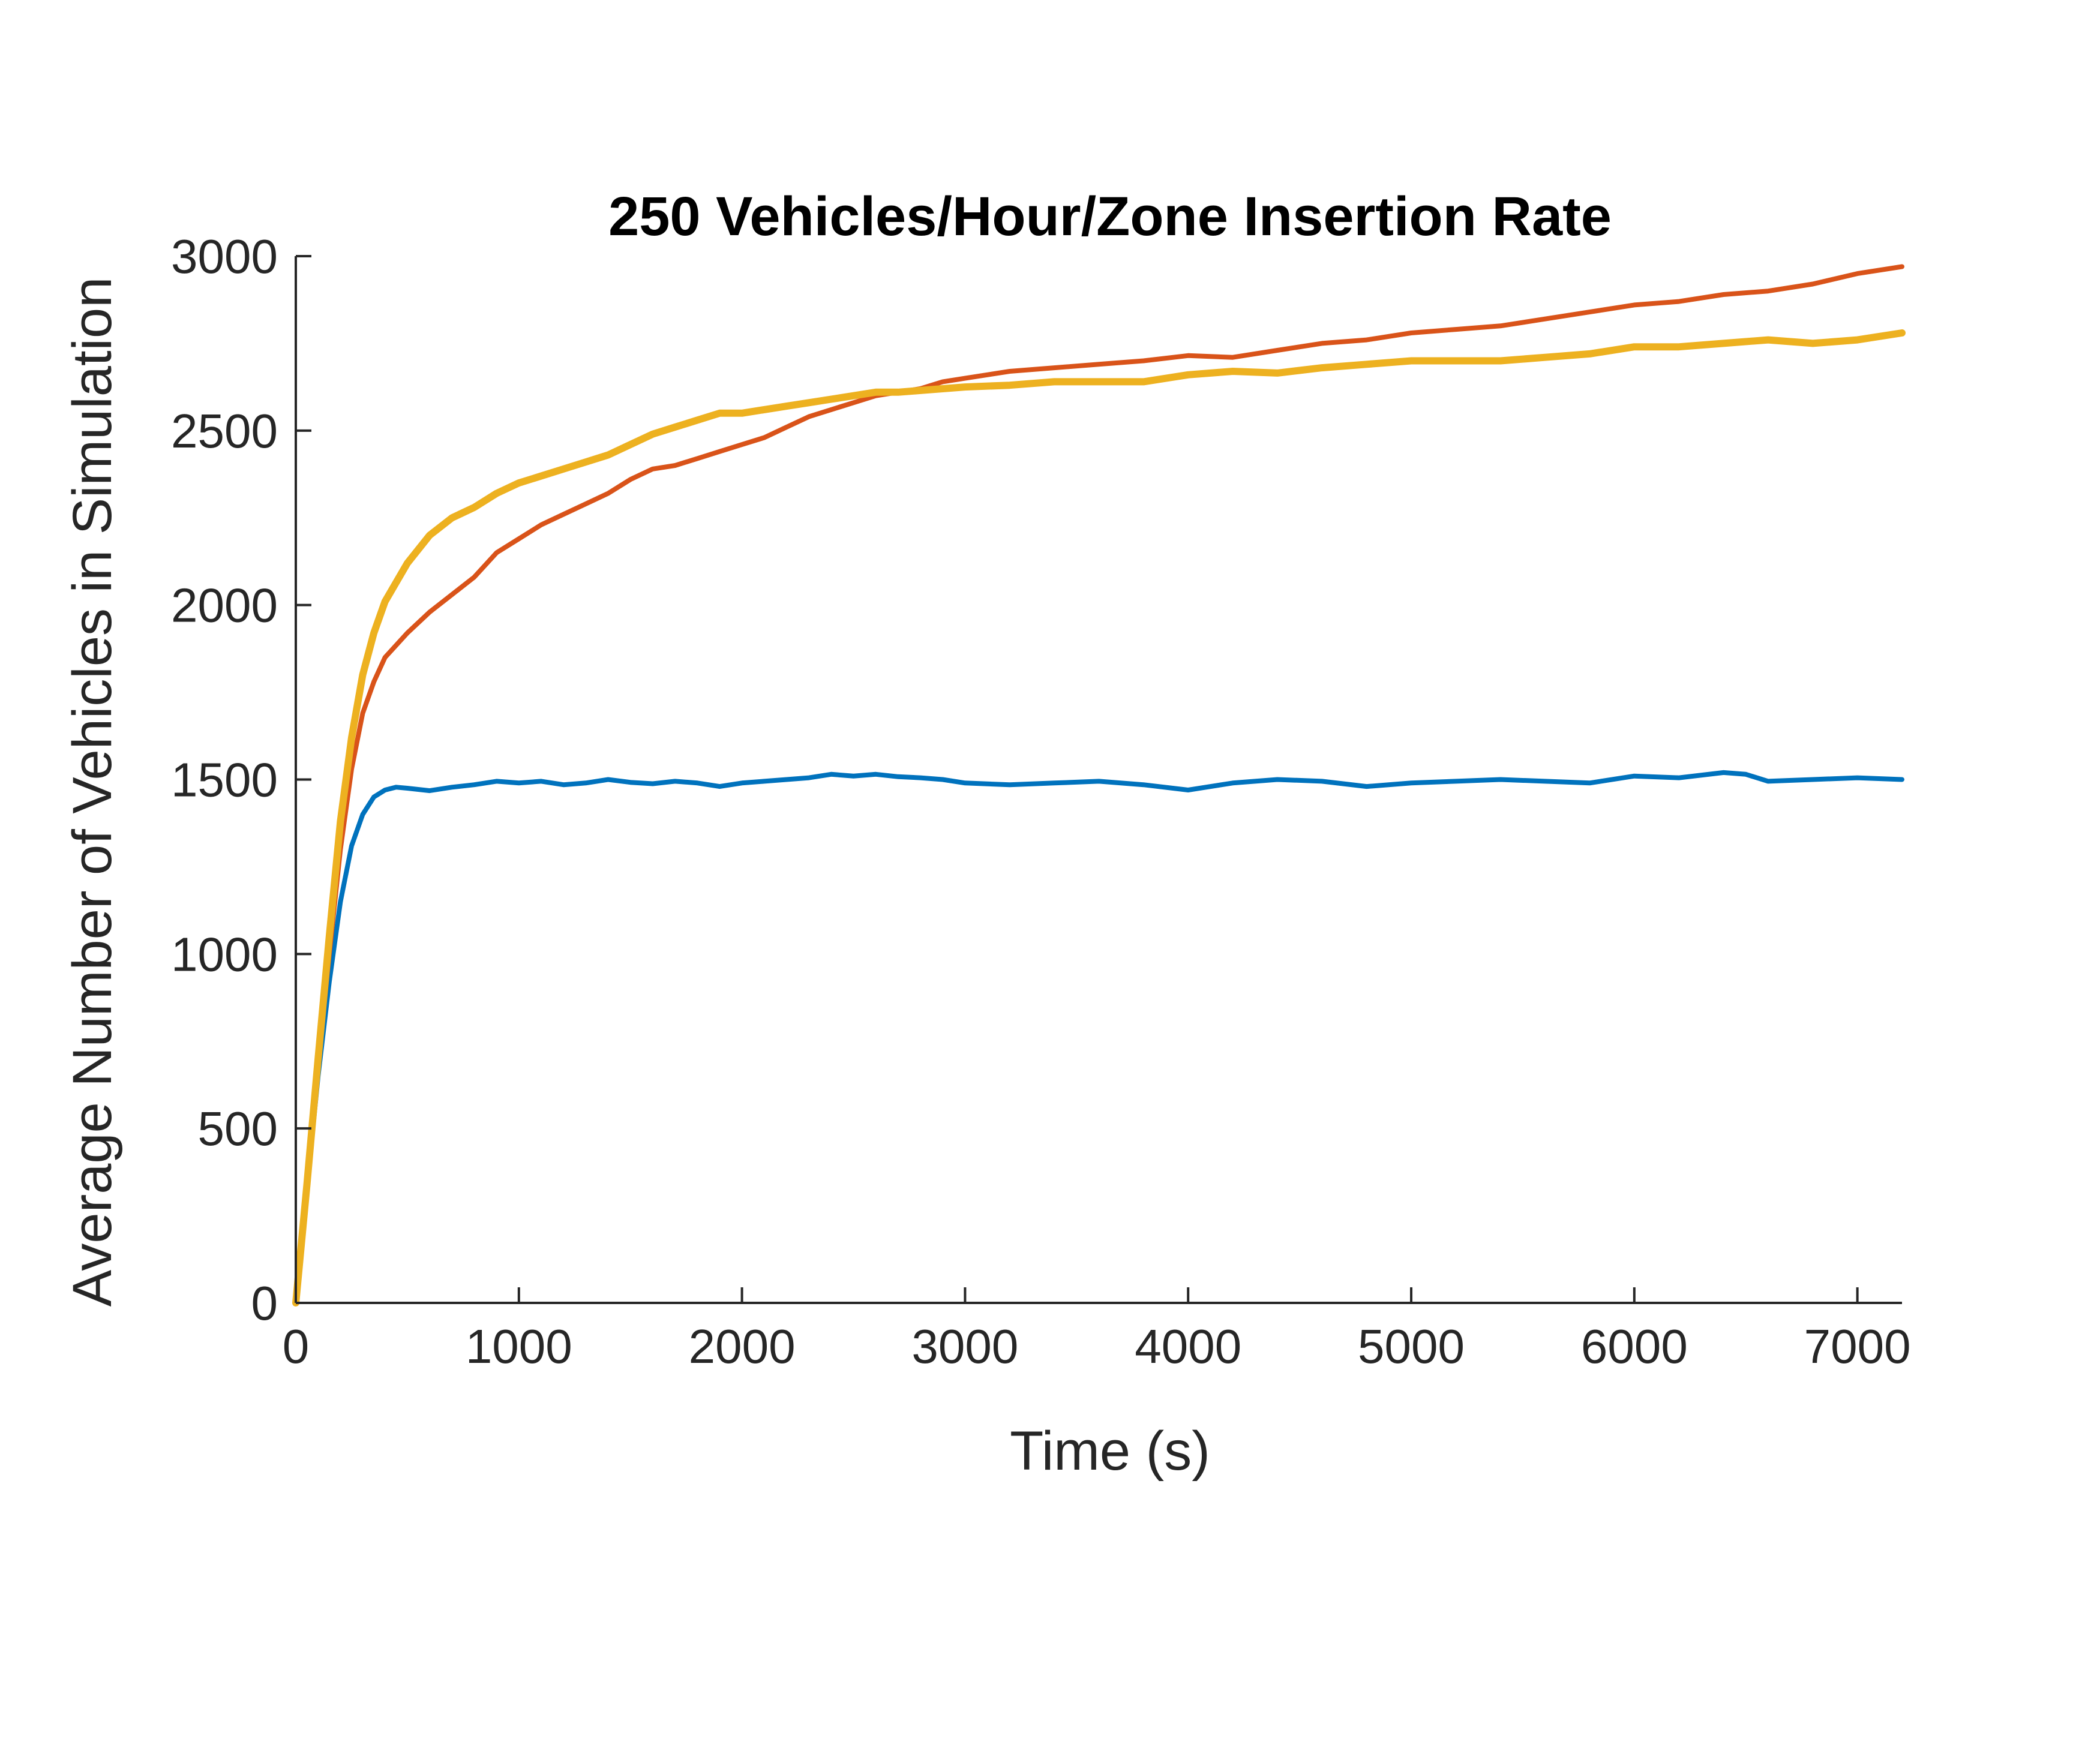 The image size is (2100, 1751). I want to click on x-tick-label: 7000, so click(1857, 1346).